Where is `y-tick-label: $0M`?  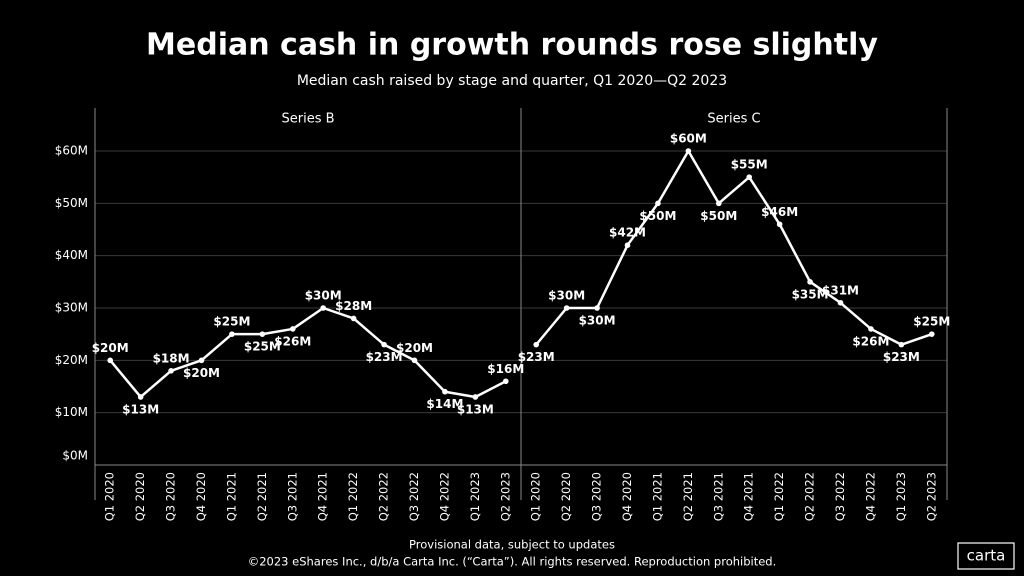 y-tick-label: $0M is located at coordinates (75, 456).